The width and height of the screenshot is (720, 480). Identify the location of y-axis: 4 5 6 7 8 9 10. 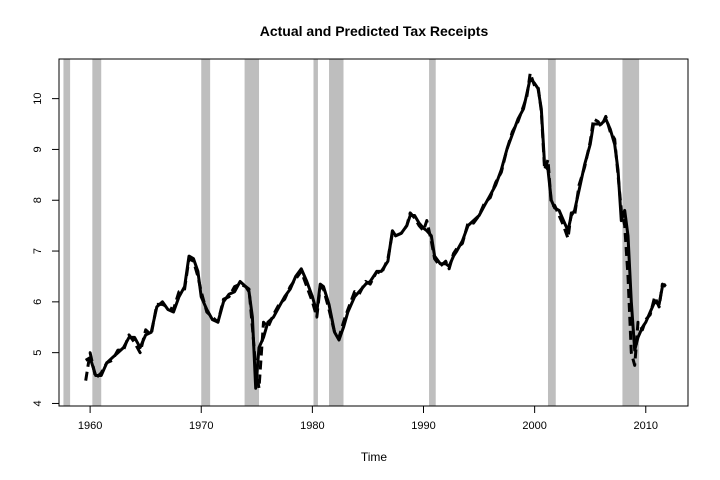
(46, 250).